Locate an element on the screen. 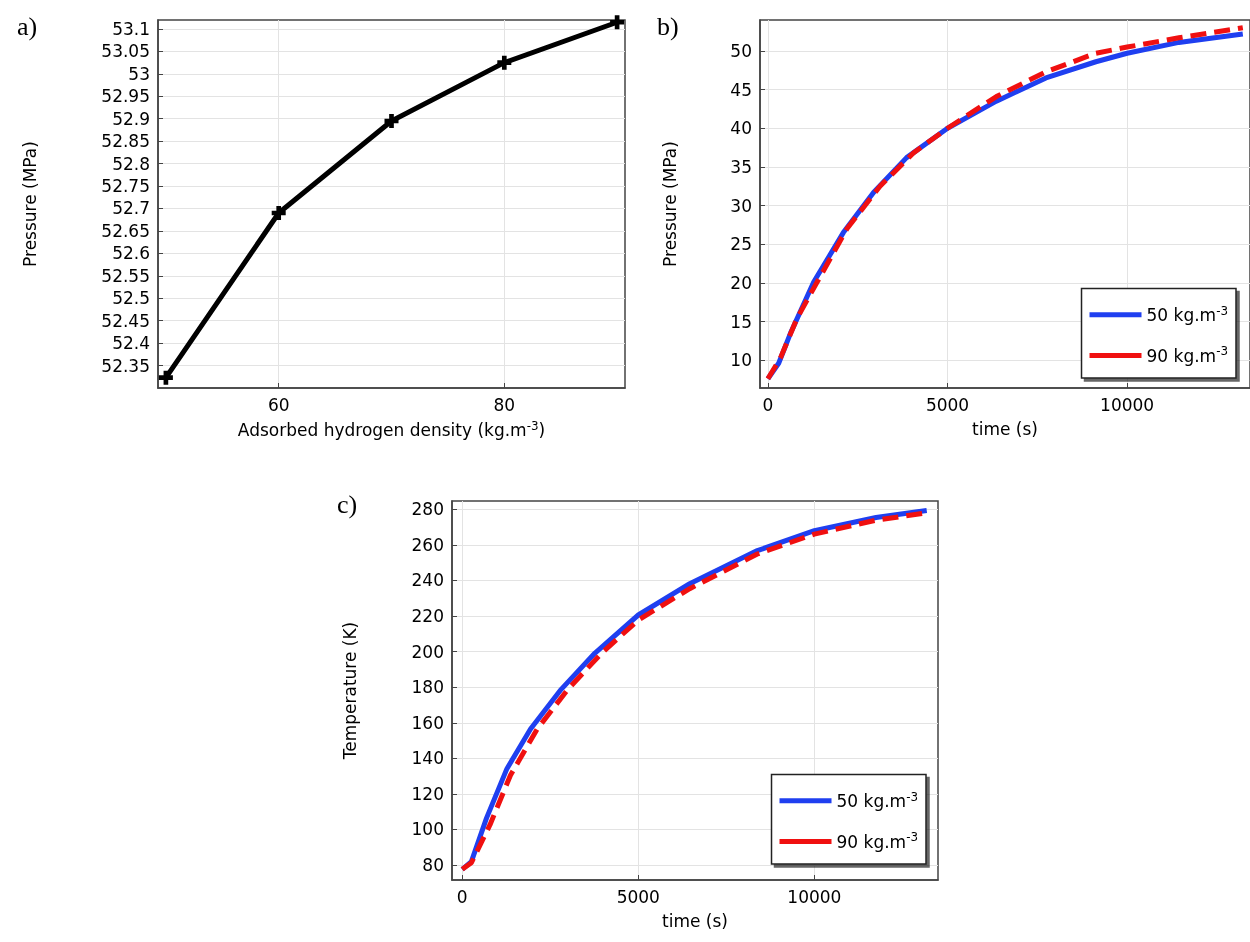 This screenshot has height=942, width=1250. chart-title: b) is located at coordinates (668, 26).